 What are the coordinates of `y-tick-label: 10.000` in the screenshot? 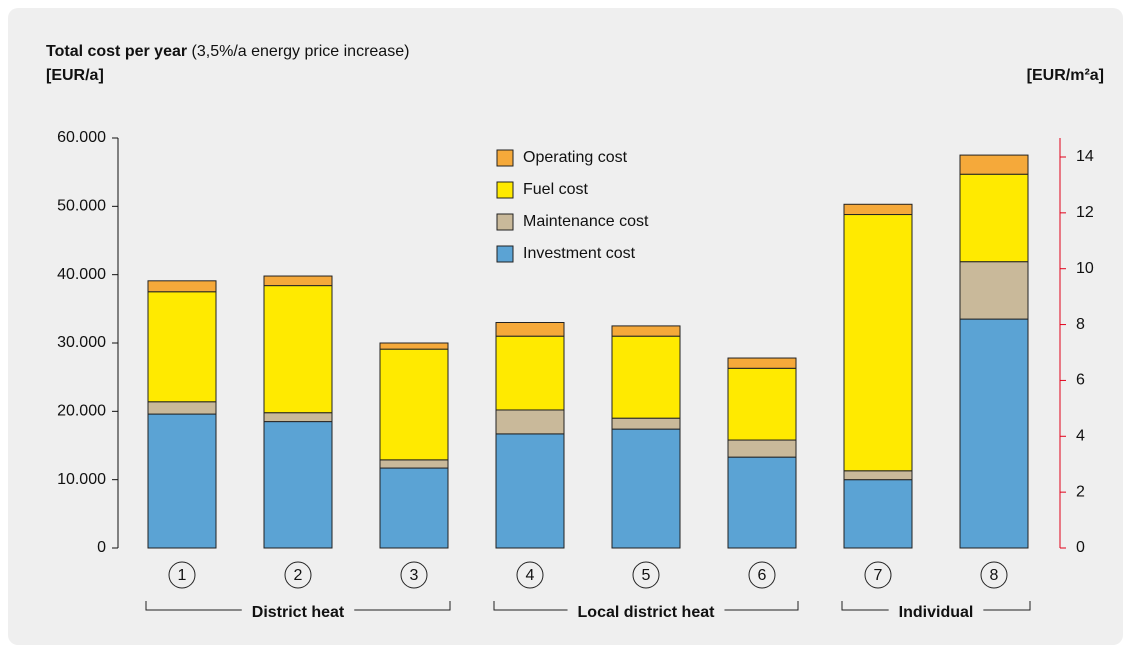 It's located at (81, 479).